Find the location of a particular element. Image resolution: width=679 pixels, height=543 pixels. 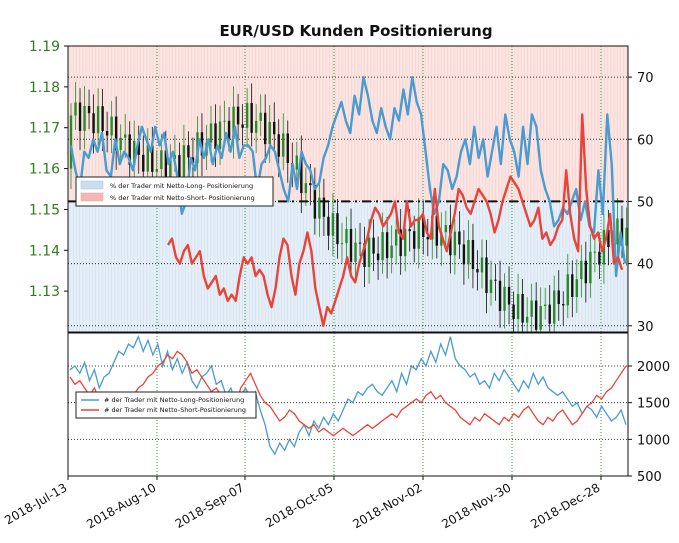

right-tick-label: 60 is located at coordinates (645, 140).